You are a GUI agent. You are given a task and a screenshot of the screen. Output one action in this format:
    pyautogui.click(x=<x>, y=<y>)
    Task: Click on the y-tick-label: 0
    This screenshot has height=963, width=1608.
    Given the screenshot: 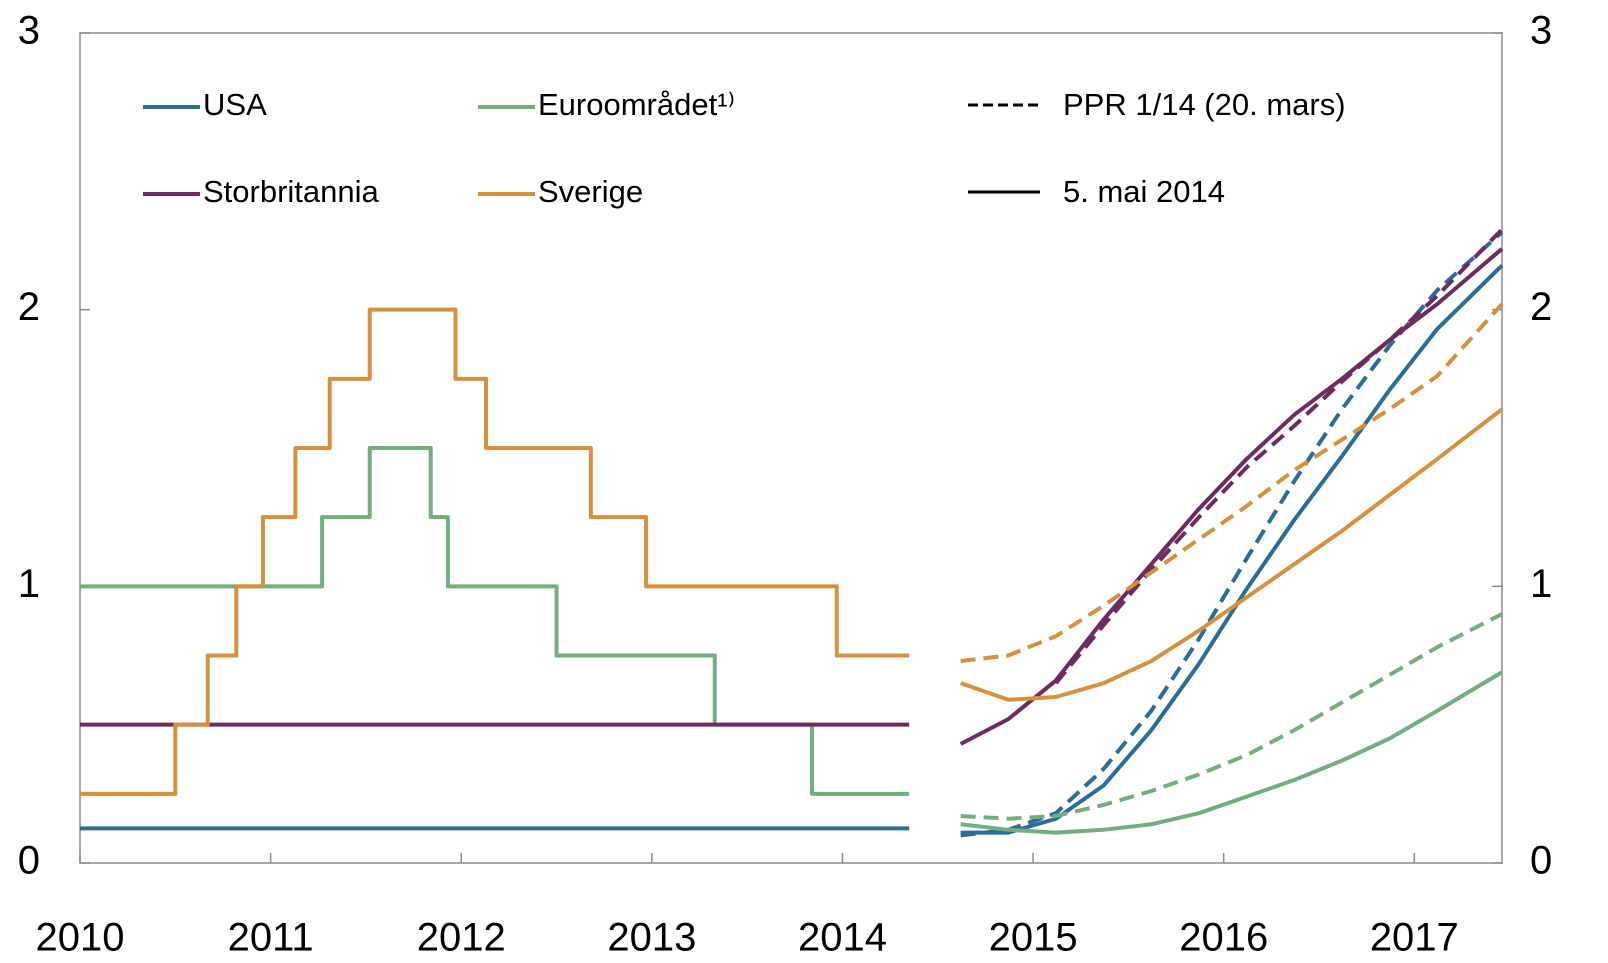 What is the action you would take?
    pyautogui.click(x=29, y=861)
    